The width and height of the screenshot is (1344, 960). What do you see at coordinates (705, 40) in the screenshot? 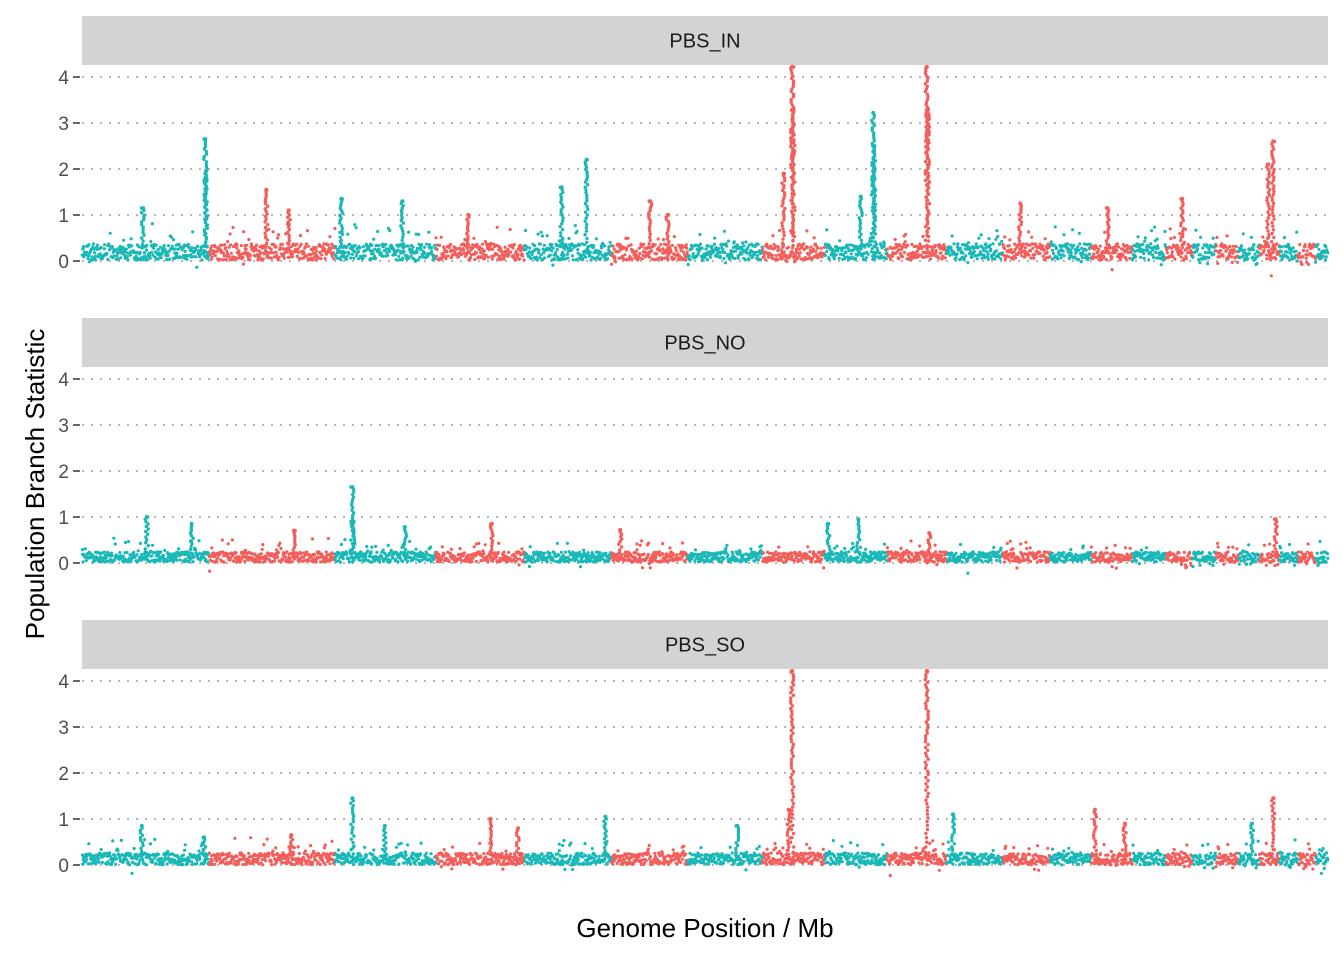
I see `facet-strip` at bounding box center [705, 40].